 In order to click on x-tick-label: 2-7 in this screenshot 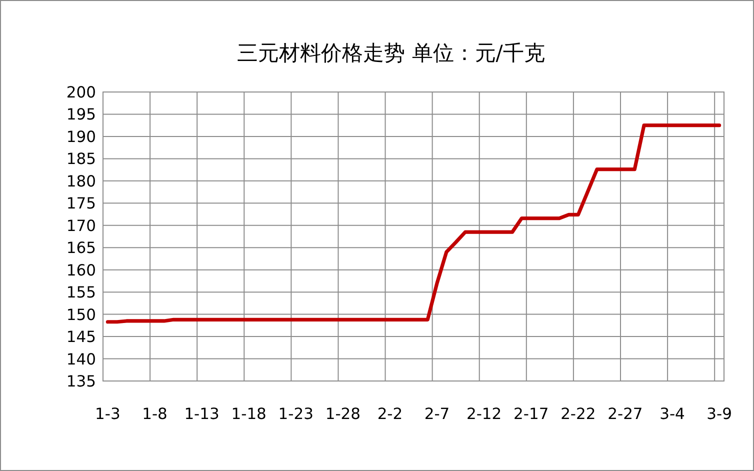, I will do `click(437, 414)`.